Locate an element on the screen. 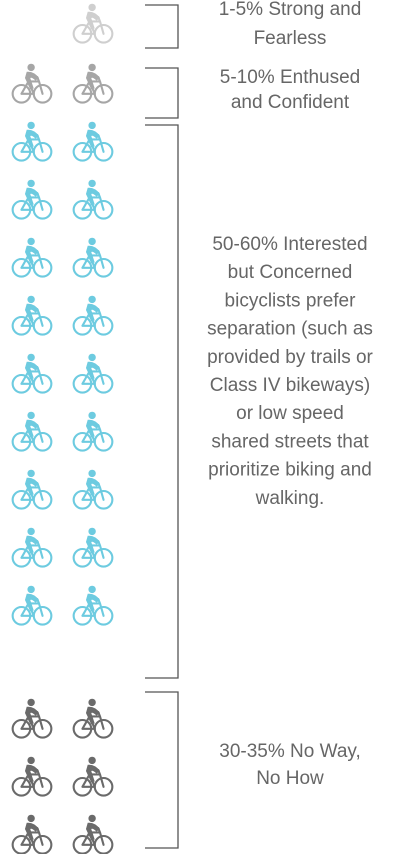 The height and width of the screenshot is (859, 401). group-label-line: 30-35% No Way, is located at coordinates (290, 751).